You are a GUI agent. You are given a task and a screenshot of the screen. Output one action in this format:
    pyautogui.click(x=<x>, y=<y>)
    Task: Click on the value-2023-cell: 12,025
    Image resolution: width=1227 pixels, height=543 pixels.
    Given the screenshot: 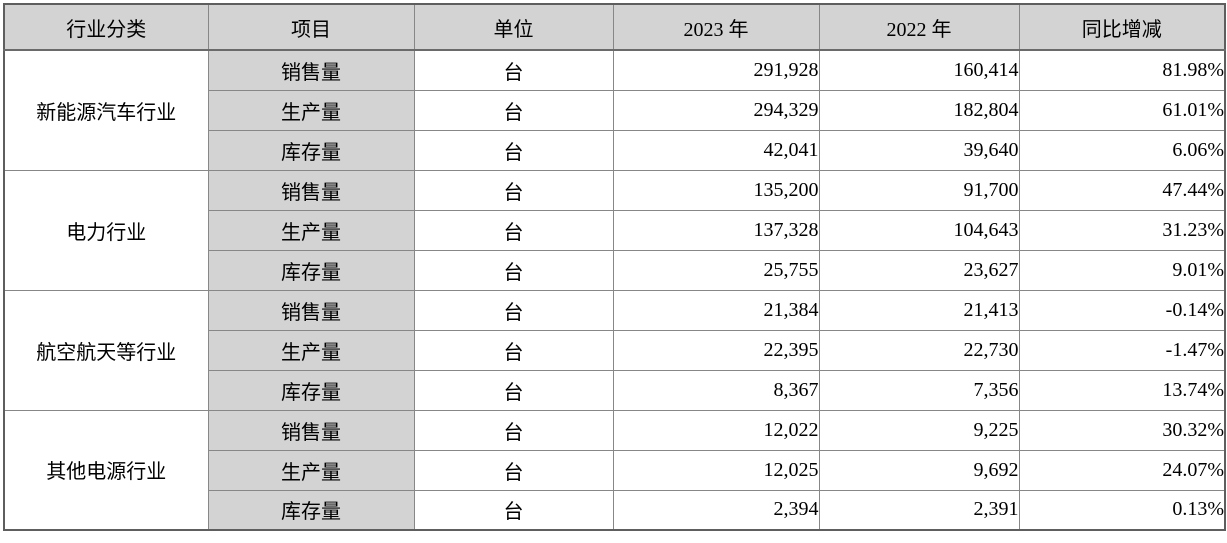 What is the action you would take?
    pyautogui.click(x=716, y=470)
    